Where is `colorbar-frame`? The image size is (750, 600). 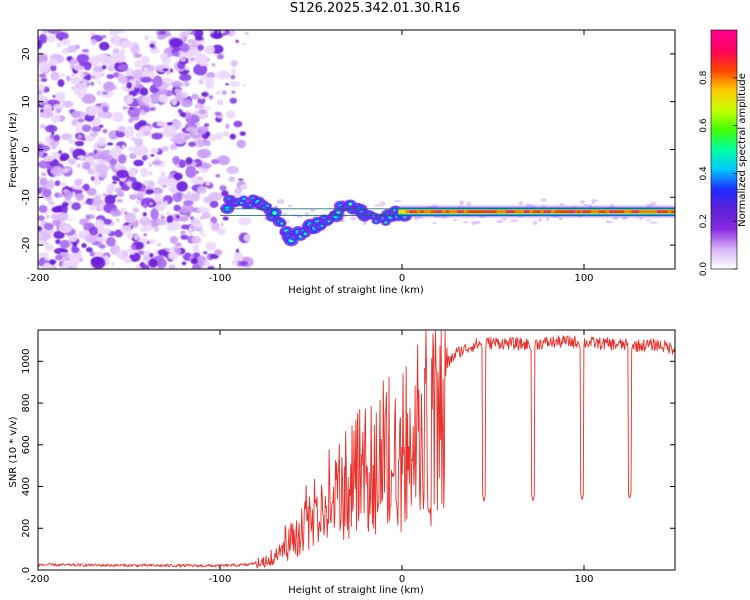
colorbar-frame is located at coordinates (724, 149).